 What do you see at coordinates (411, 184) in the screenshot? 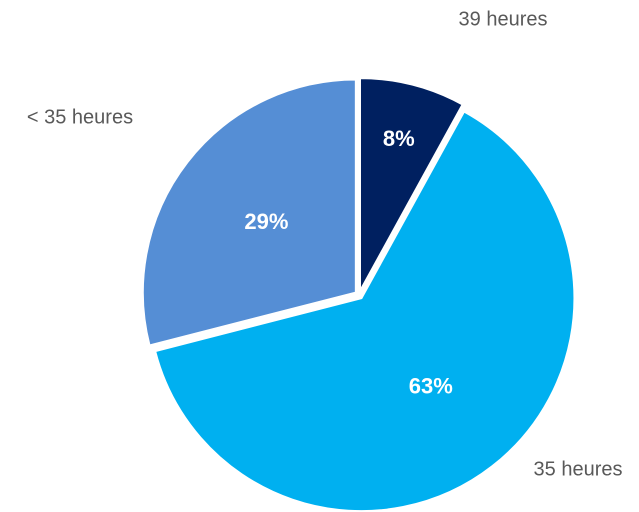
I see `pie-slice` at bounding box center [411, 184].